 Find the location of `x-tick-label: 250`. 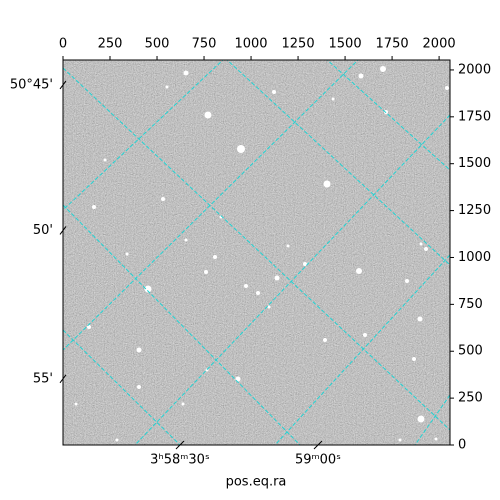

x-tick-label: 250 is located at coordinates (110, 44).